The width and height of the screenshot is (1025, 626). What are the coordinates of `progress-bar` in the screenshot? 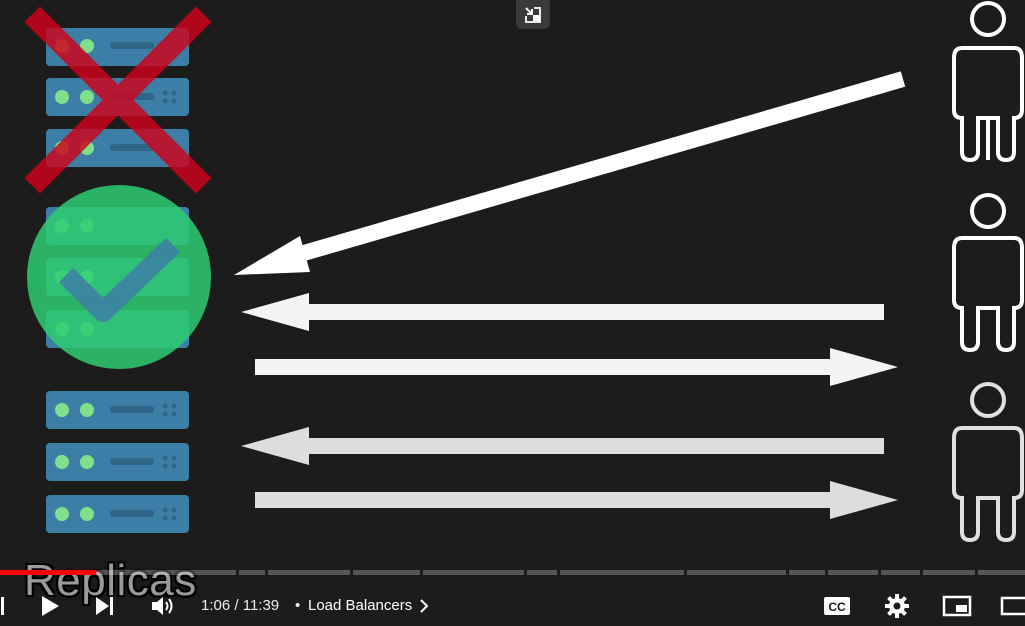 It's located at (512, 572).